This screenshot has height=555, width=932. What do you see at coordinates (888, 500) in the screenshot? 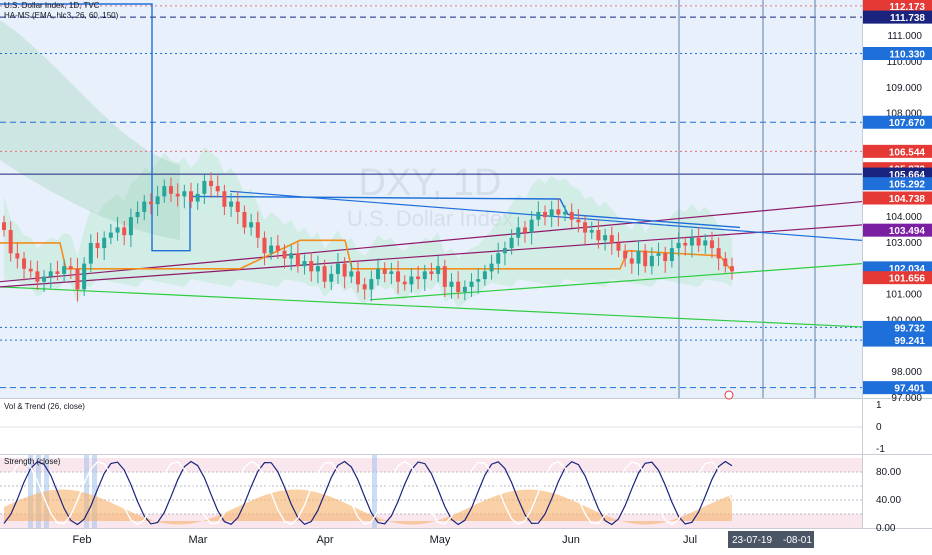
I see `strength-tick-label: 40.00` at bounding box center [888, 500].